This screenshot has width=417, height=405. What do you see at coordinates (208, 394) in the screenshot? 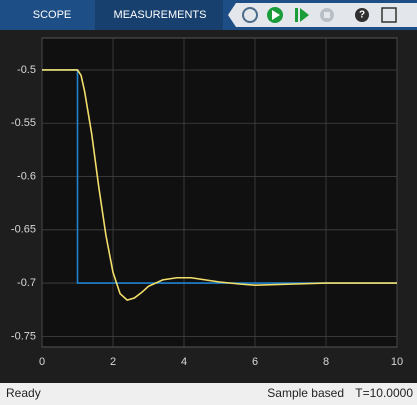
I see `status-bar` at bounding box center [208, 394].